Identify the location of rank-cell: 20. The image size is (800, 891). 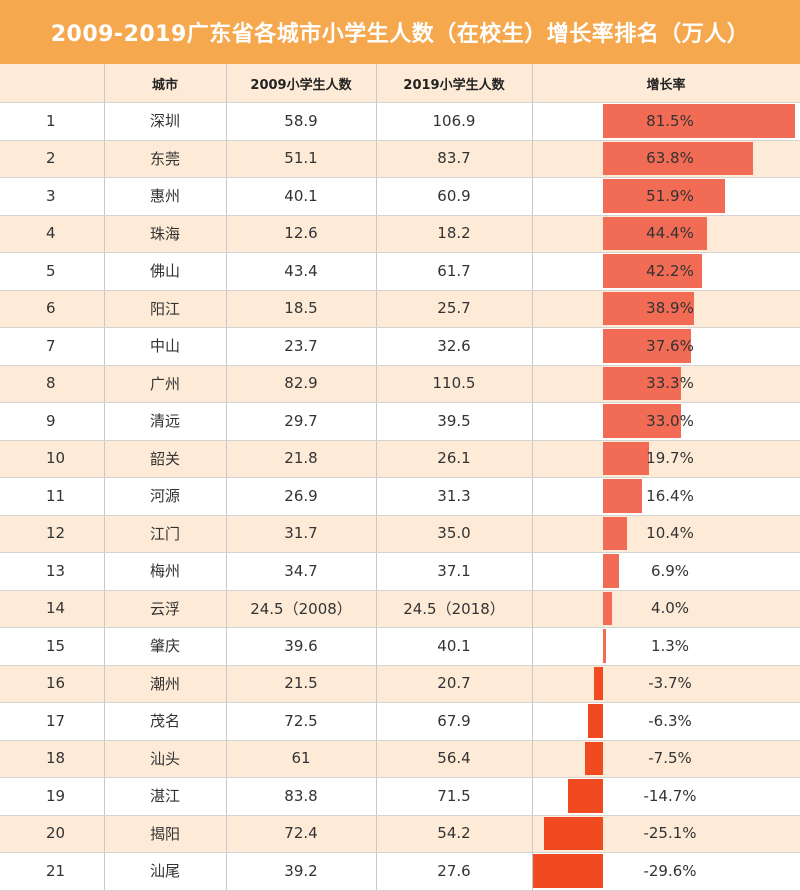
(56, 833).